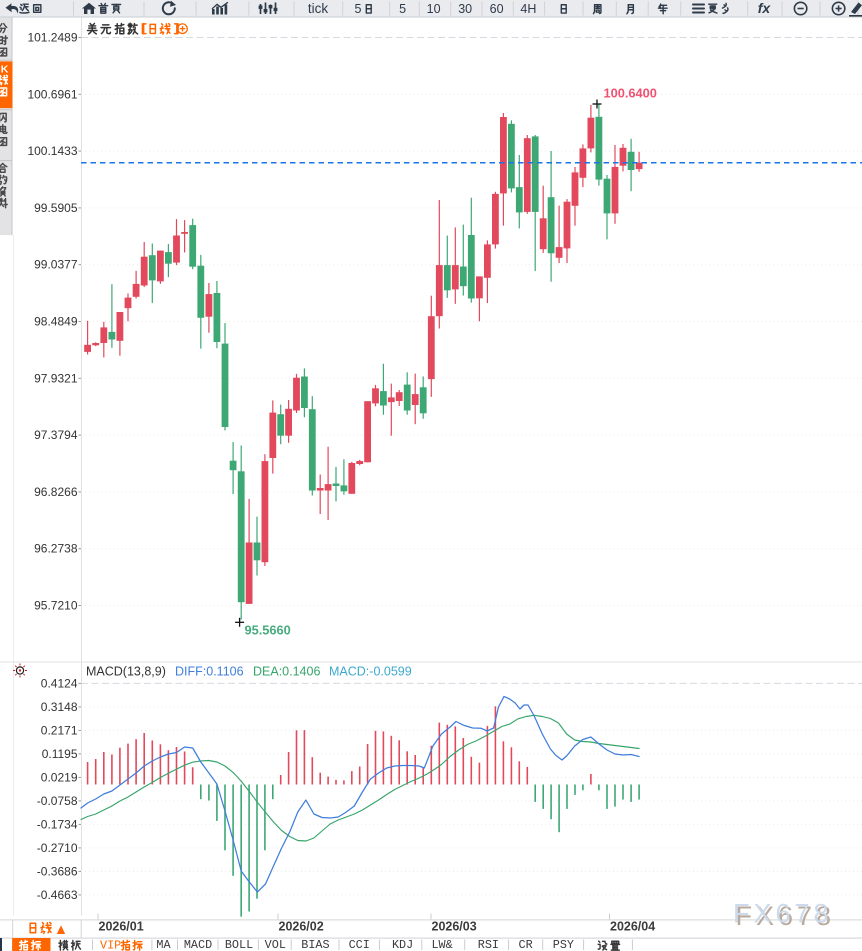 The height and width of the screenshot is (951, 862). What do you see at coordinates (121, 927) in the screenshot?
I see `svg-text: 2026/01` at bounding box center [121, 927].